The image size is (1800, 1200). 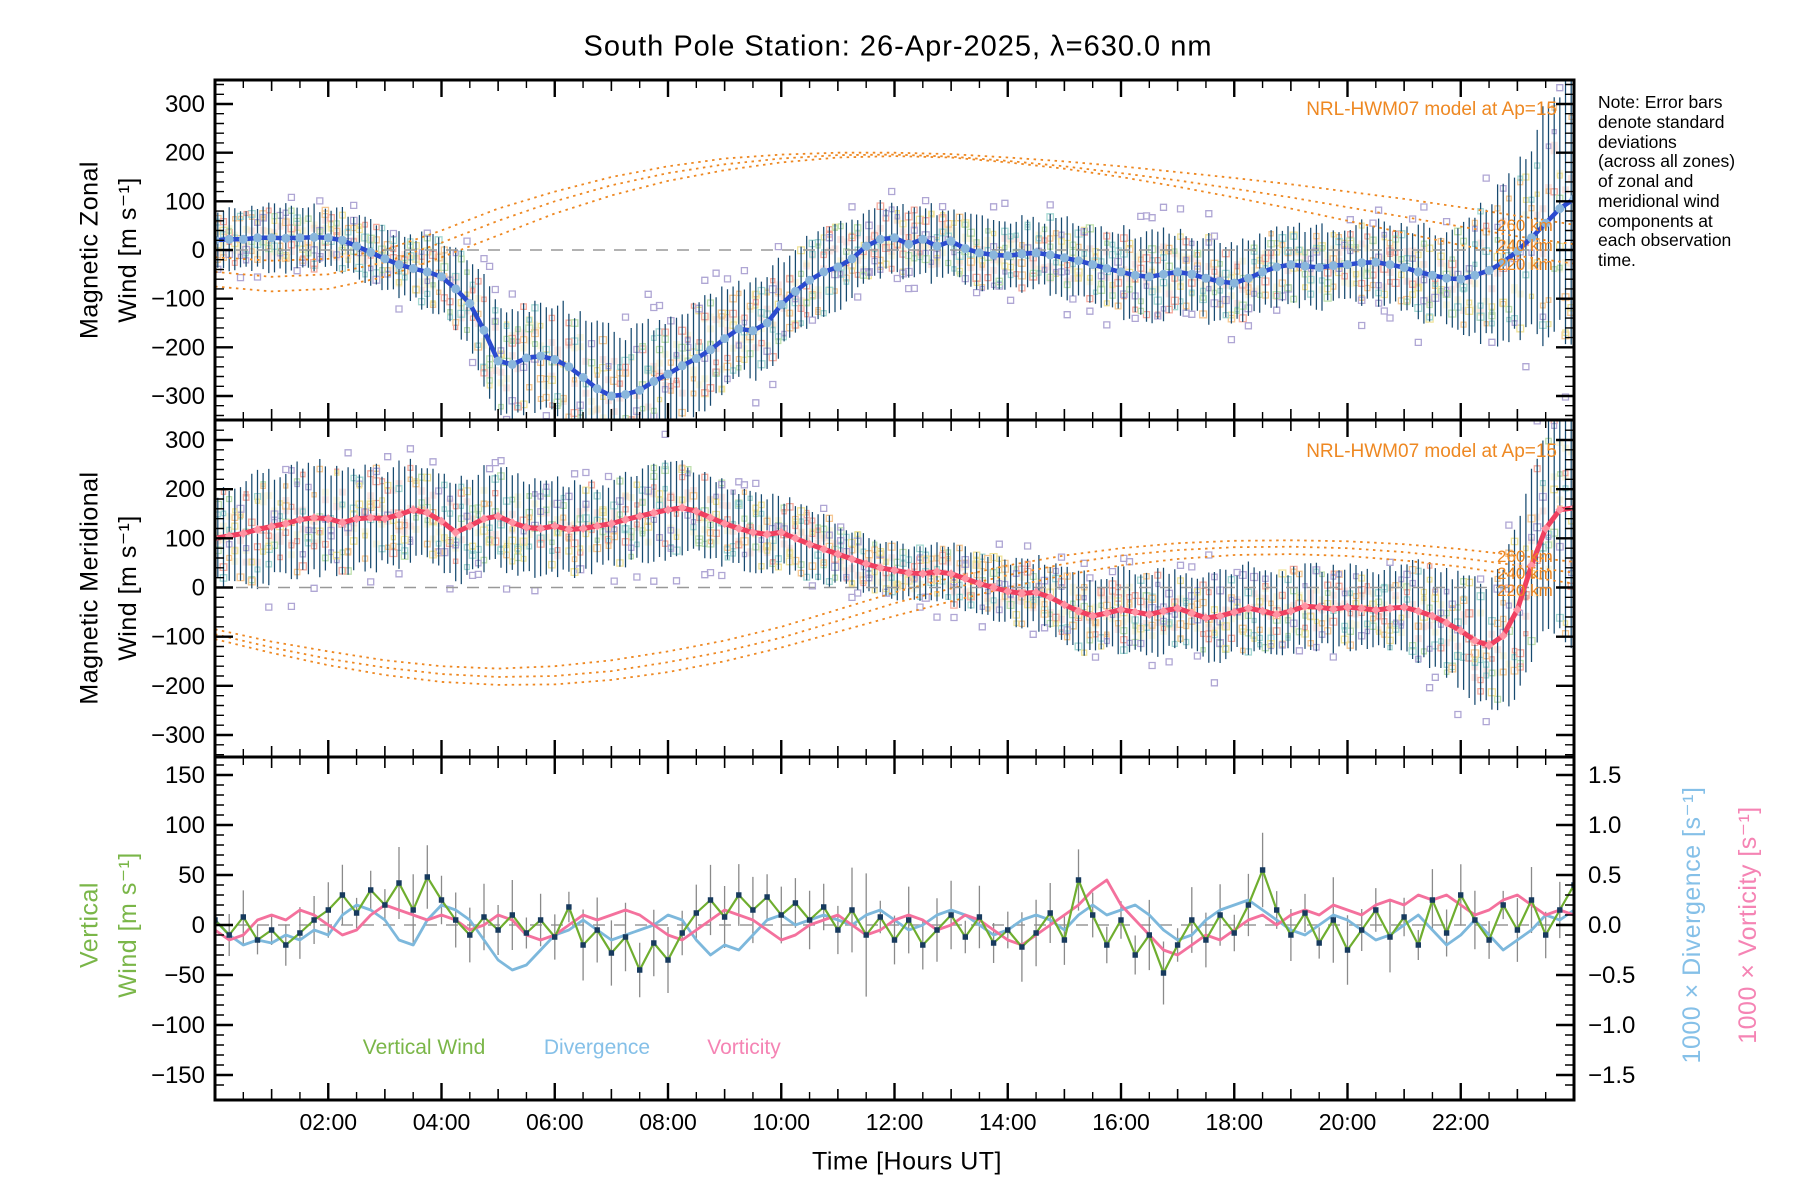 What do you see at coordinates (198, 588) in the screenshot?
I see `meridional-ytick-label: 0` at bounding box center [198, 588].